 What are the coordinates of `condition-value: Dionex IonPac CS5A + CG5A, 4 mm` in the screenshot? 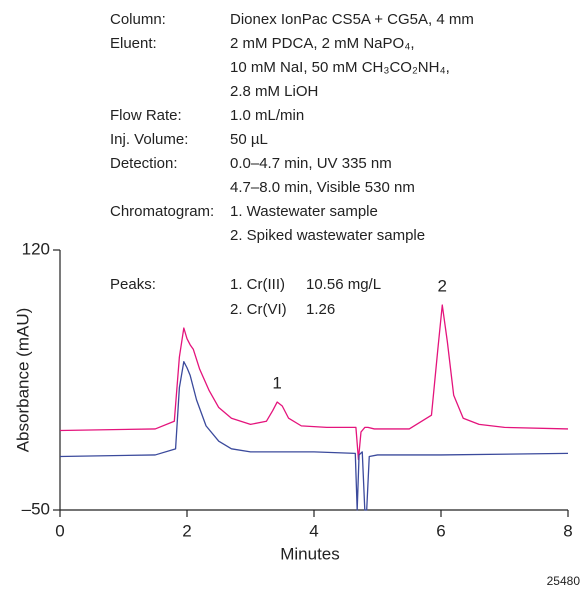 It's located at (352, 19).